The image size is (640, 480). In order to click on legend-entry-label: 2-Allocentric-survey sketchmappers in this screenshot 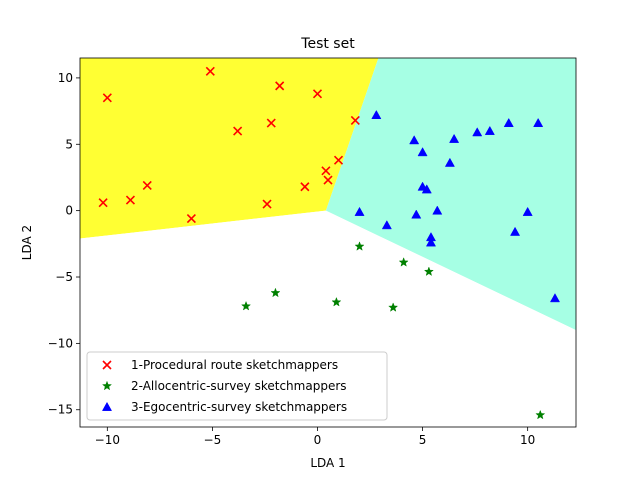, I will do `click(239, 386)`.